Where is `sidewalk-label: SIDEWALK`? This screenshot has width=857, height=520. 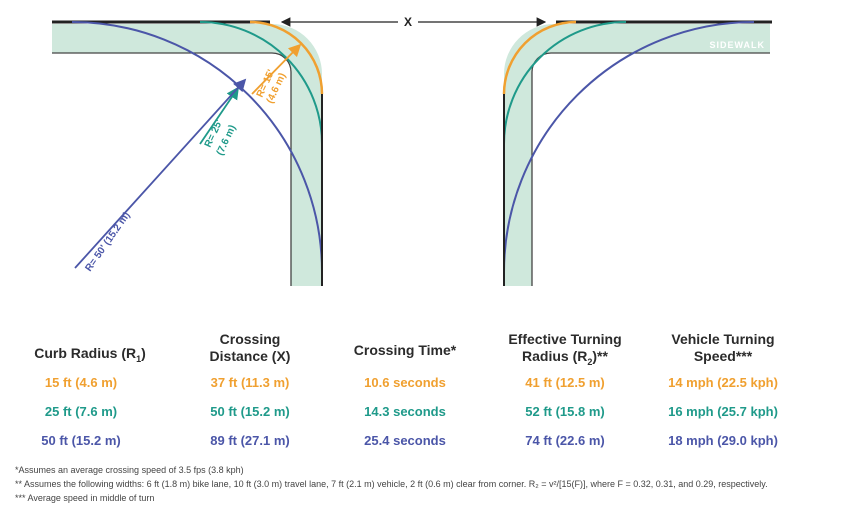 sidewalk-label: SIDEWALK is located at coordinates (737, 45).